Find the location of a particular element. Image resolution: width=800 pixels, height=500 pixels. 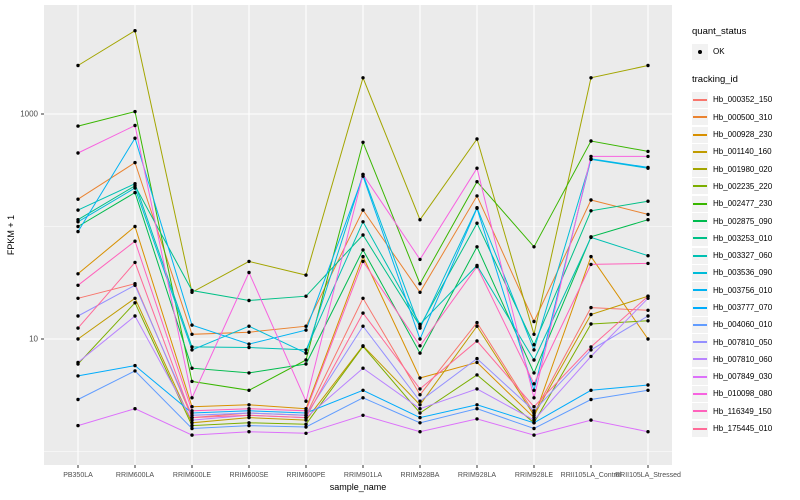

x-tick-label: RRIM600PE is located at coordinates (306, 475).